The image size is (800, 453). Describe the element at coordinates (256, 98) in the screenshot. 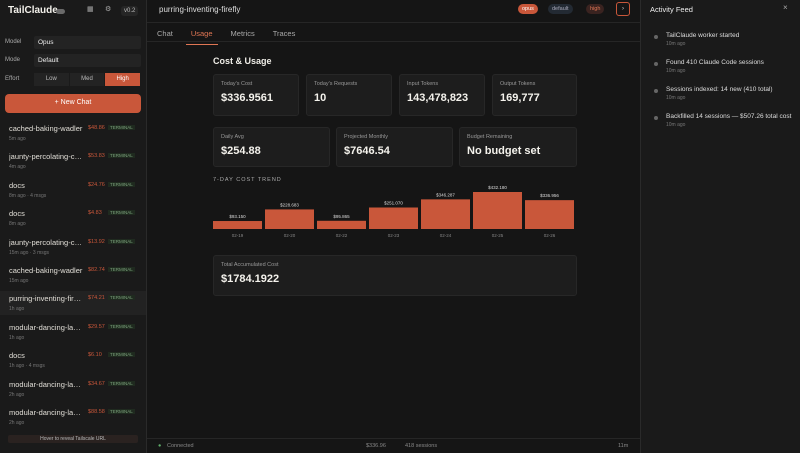

I see `stat-value: $336.9561` at that location.